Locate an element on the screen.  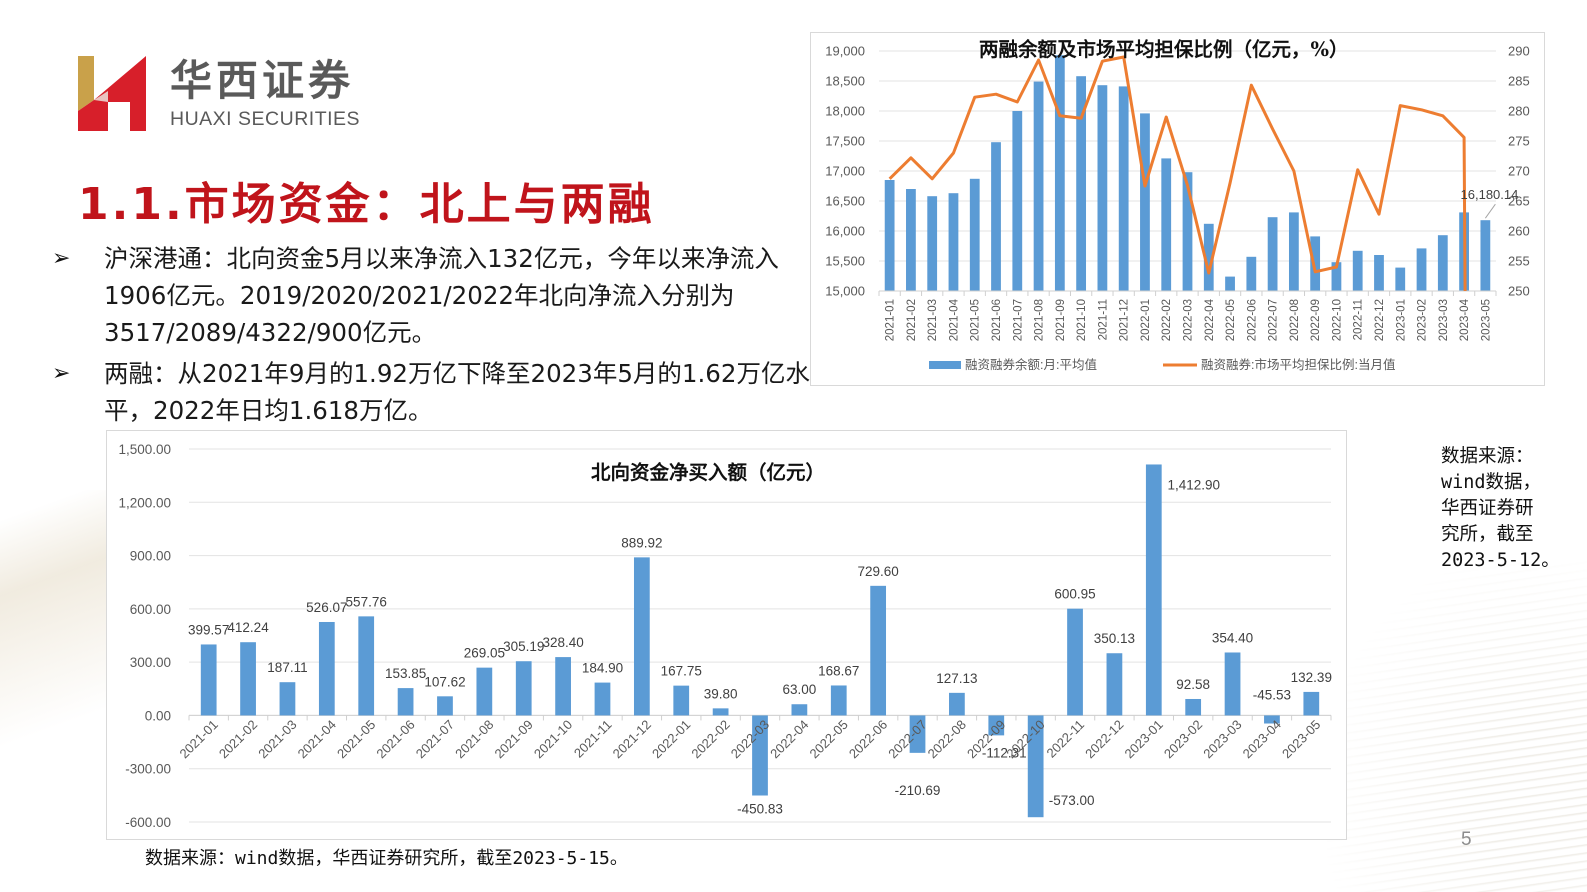
huaxi-logo-icon is located at coordinates (112, 93).